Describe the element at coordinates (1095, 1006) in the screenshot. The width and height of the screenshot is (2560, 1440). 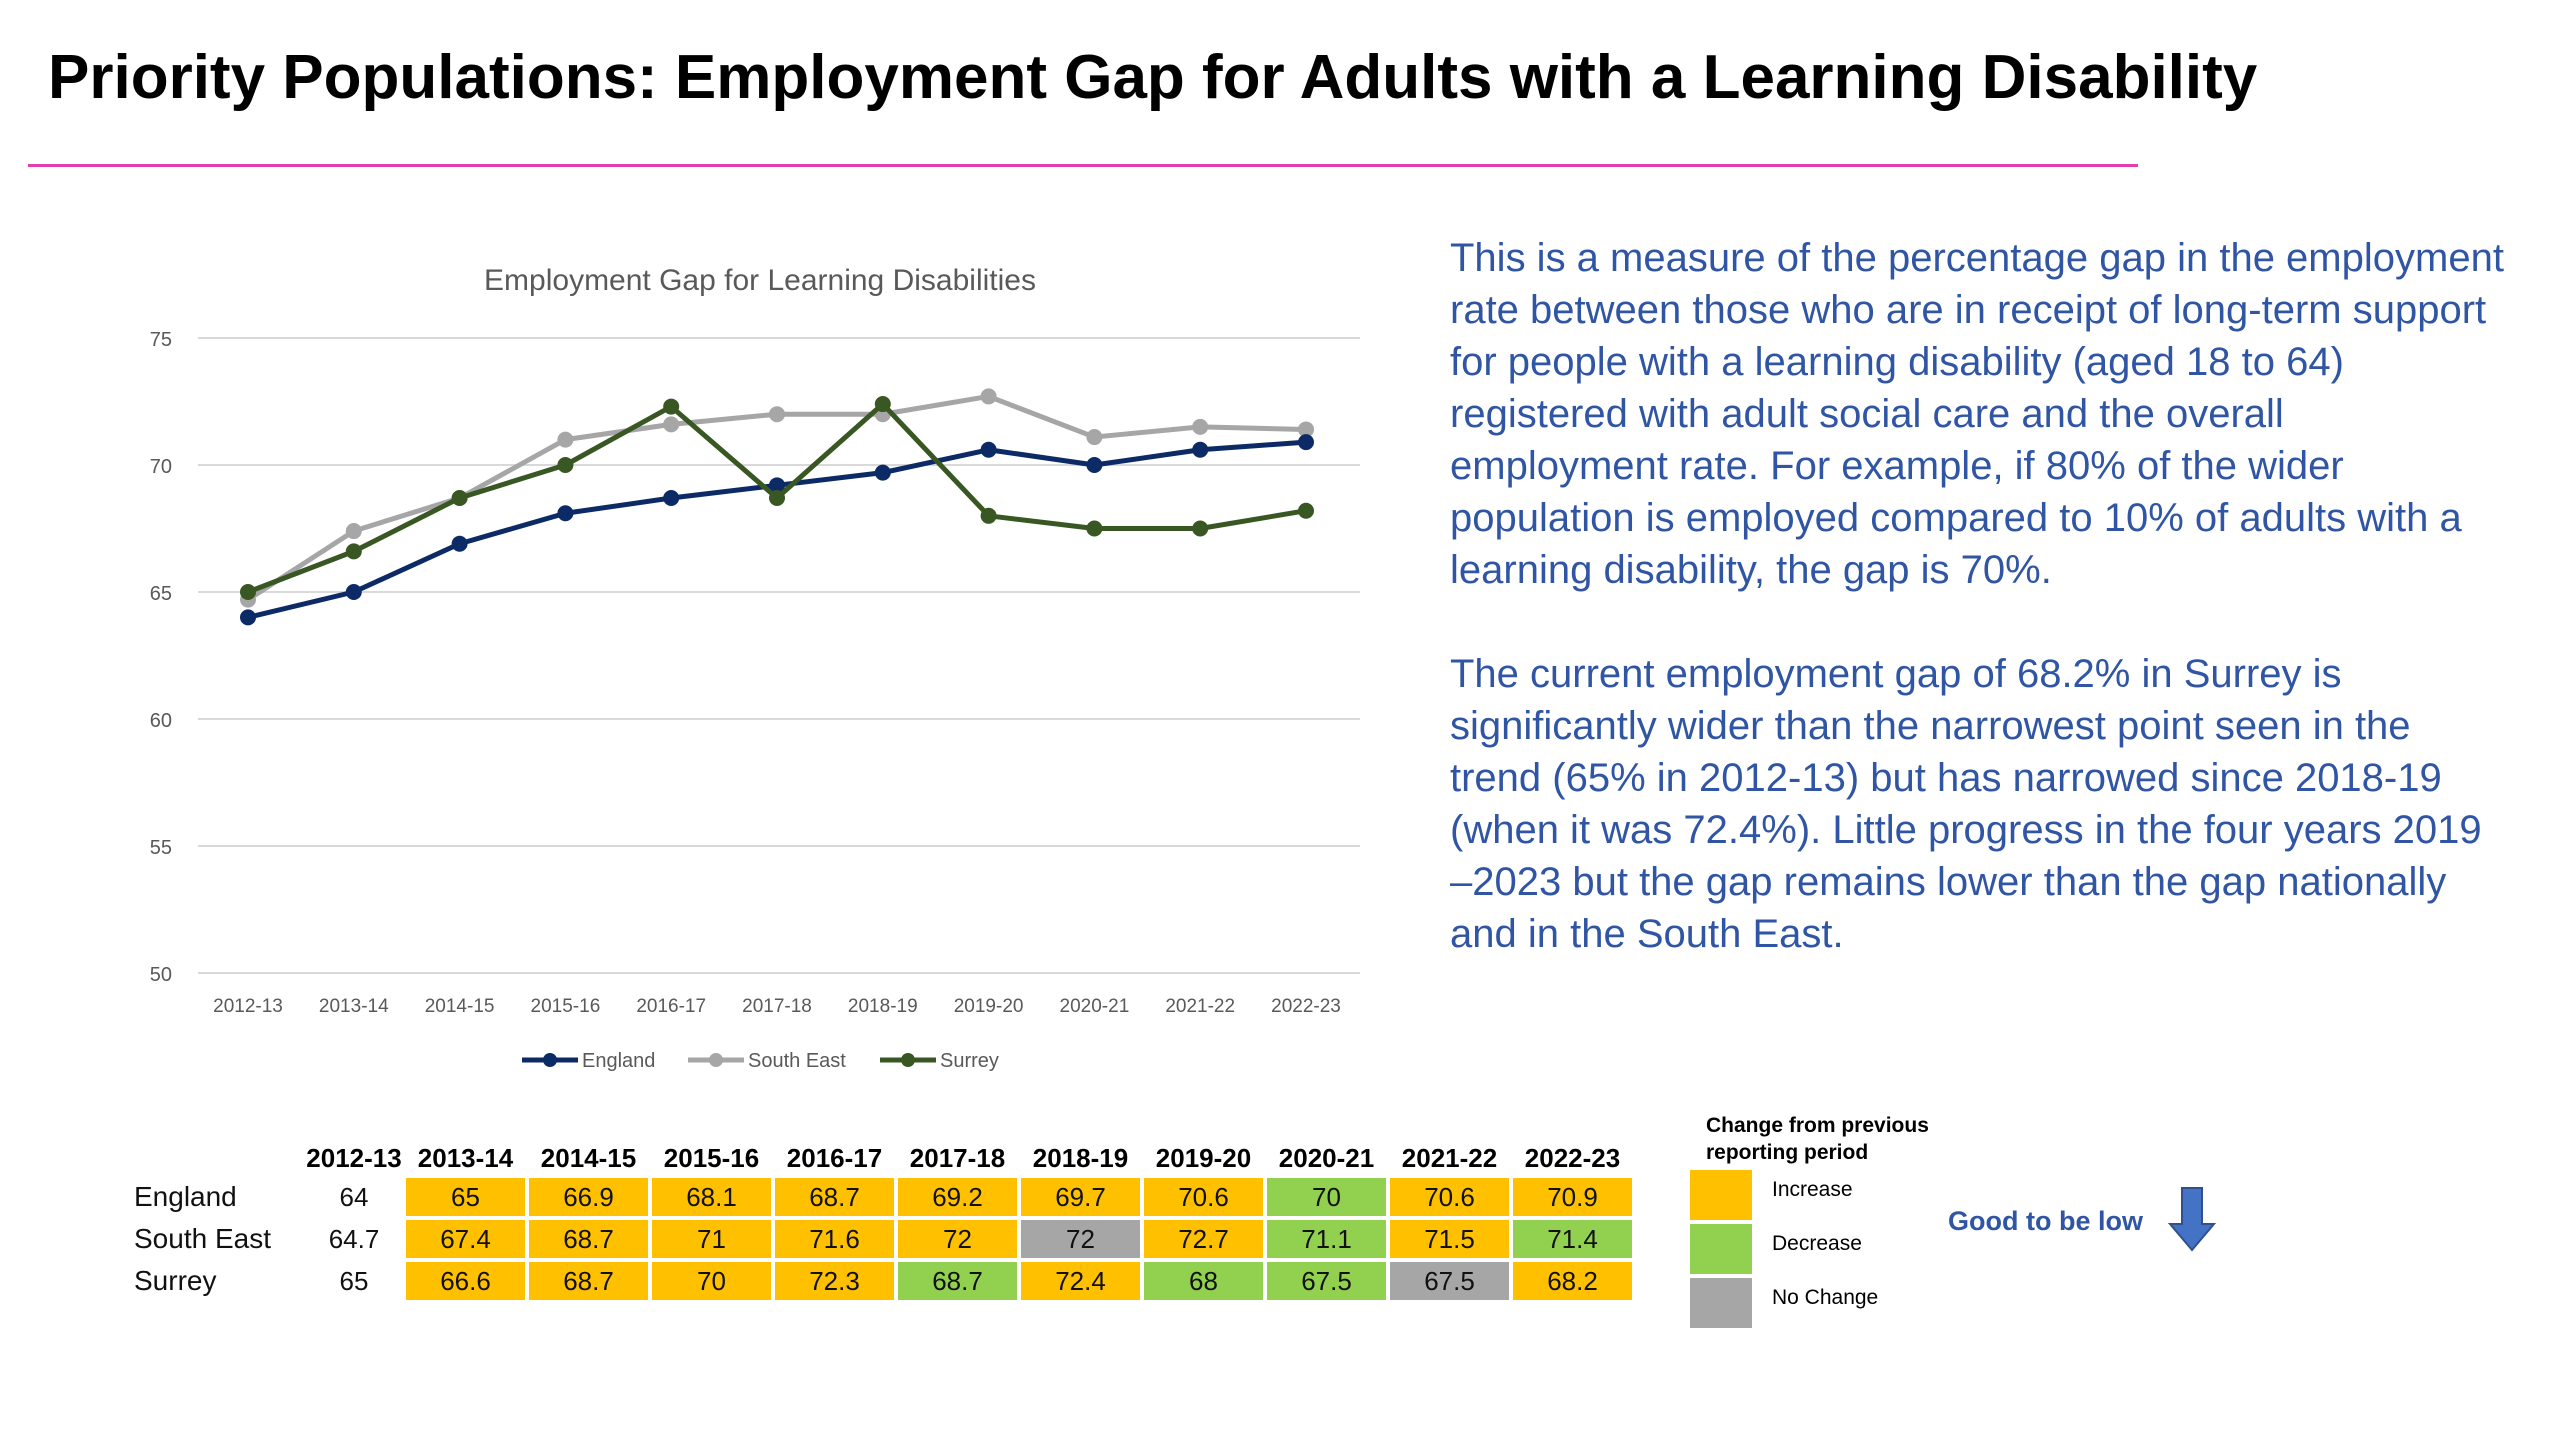
I see `x-tick-label: 2020-21` at that location.